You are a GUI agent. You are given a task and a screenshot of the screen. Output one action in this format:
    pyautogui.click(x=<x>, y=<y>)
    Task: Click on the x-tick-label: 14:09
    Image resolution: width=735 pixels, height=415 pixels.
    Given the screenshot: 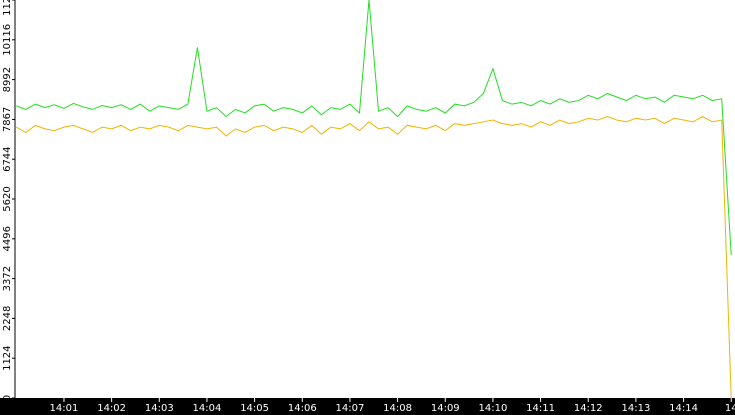 What is the action you would take?
    pyautogui.click(x=445, y=408)
    